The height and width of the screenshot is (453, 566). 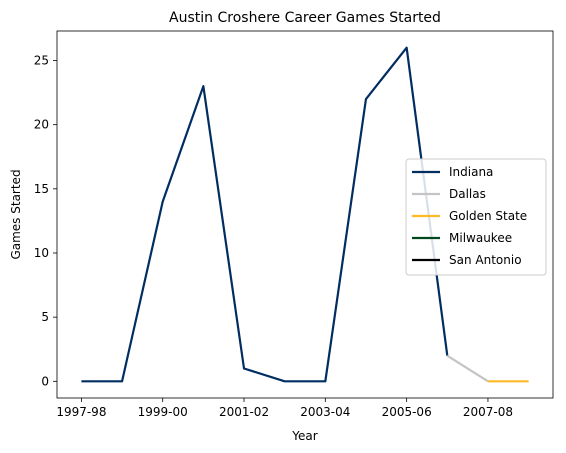 I want to click on legend-label-dallas: Dallas, so click(x=467, y=194).